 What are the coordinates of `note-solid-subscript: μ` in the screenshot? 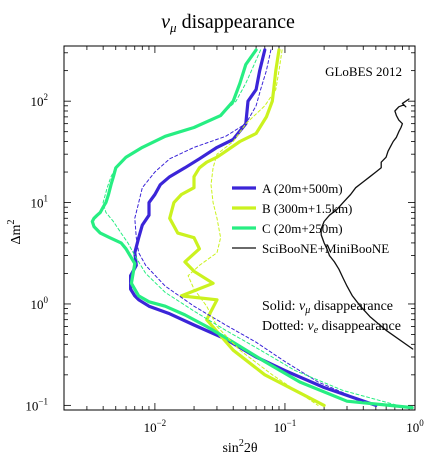 It's located at (307, 310).